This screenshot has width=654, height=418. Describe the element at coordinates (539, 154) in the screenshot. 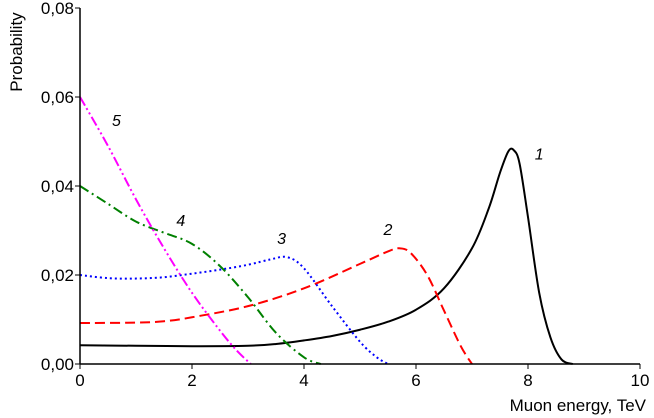

I see `series-label-1: 1` at that location.